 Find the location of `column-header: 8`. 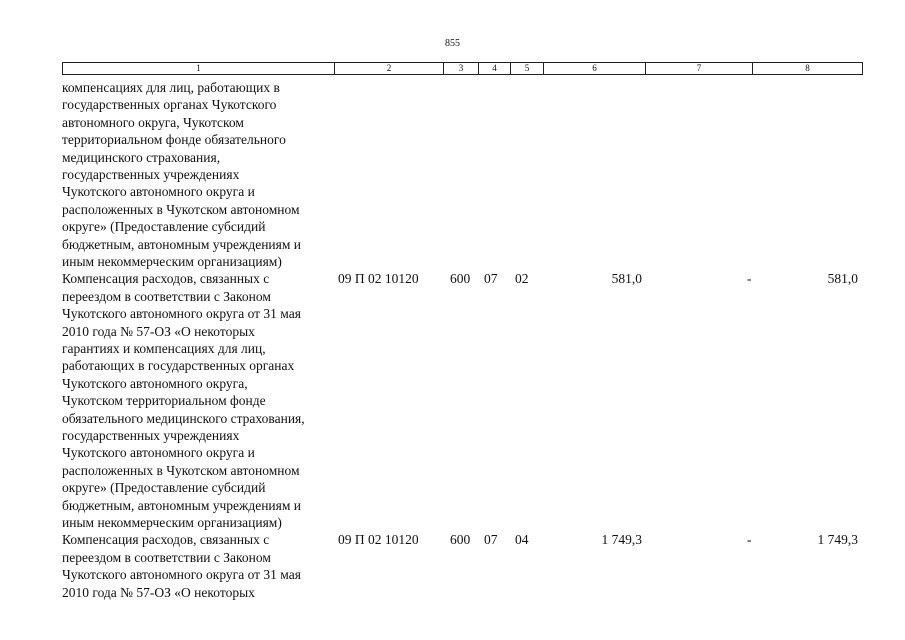

column-header: 8 is located at coordinates (807, 68).